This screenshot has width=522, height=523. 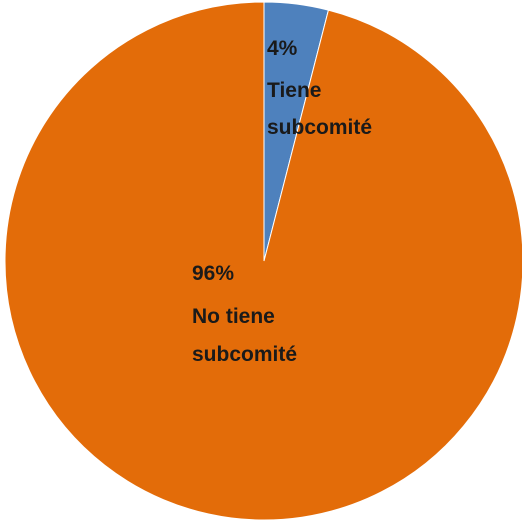 What do you see at coordinates (233, 316) in the screenshot?
I see `slice-name-no-tiene-line1: No tiene` at bounding box center [233, 316].